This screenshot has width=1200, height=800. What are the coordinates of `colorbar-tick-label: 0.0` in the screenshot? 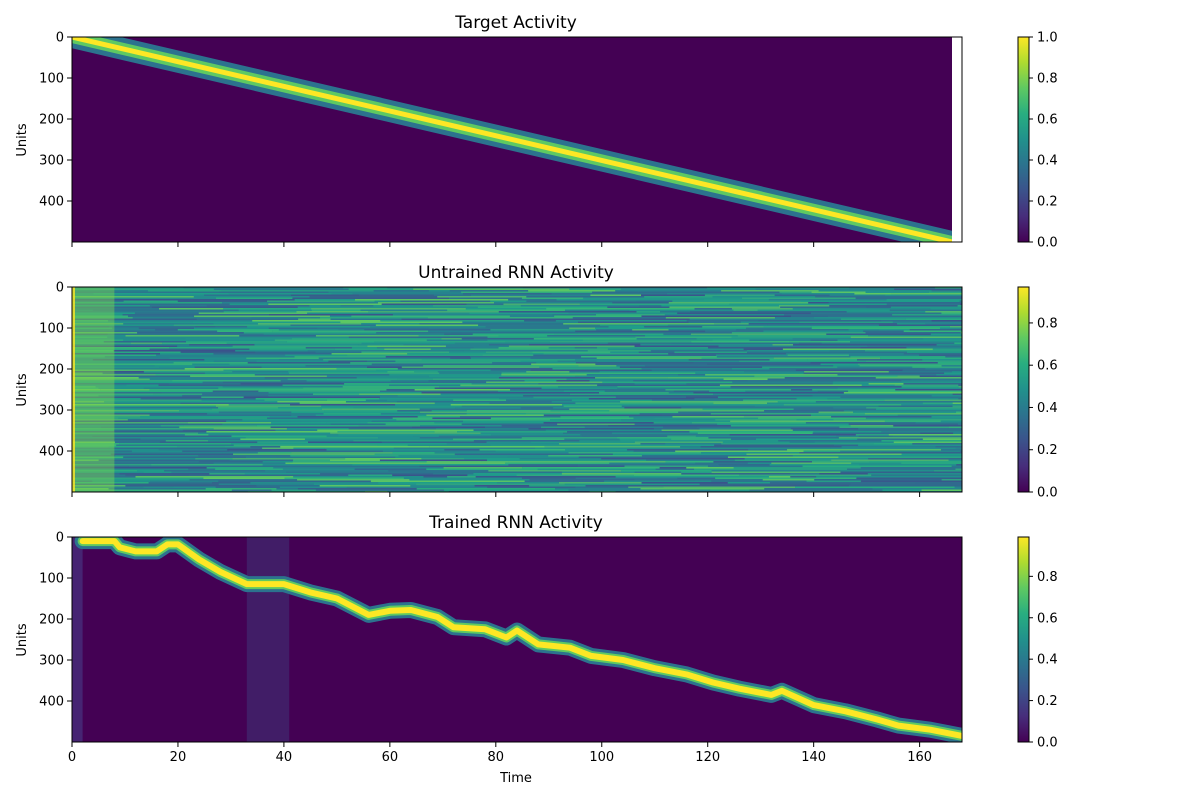 It's located at (1047, 243).